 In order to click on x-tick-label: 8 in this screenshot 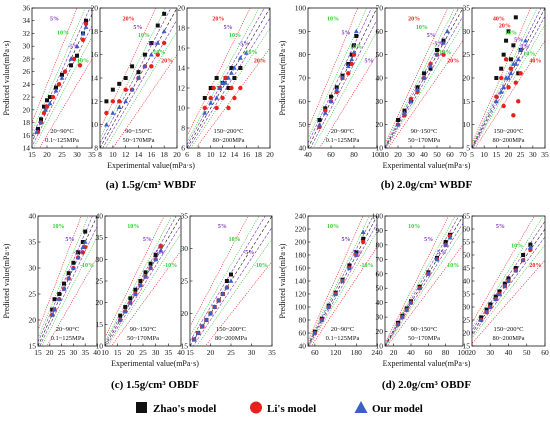, I will do `click(199, 154)`.